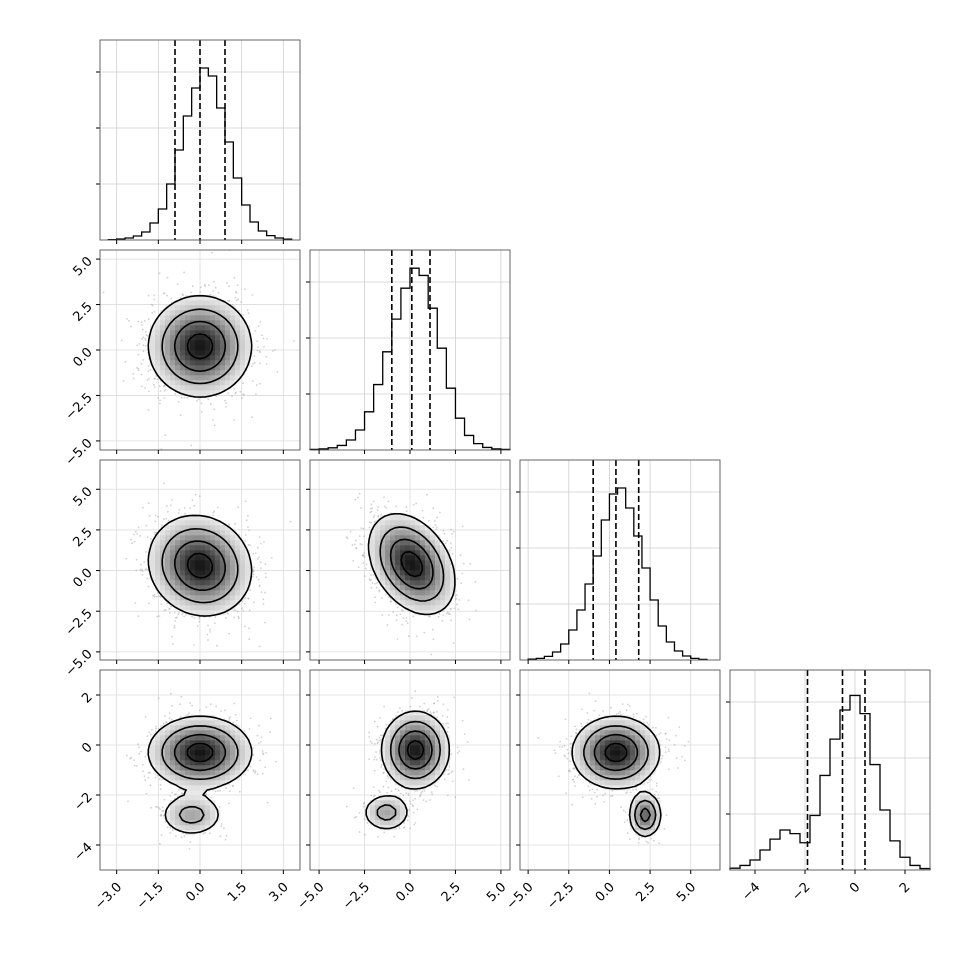 This screenshot has height=970, width=970. I want to click on histogram-step, so click(410, 359).